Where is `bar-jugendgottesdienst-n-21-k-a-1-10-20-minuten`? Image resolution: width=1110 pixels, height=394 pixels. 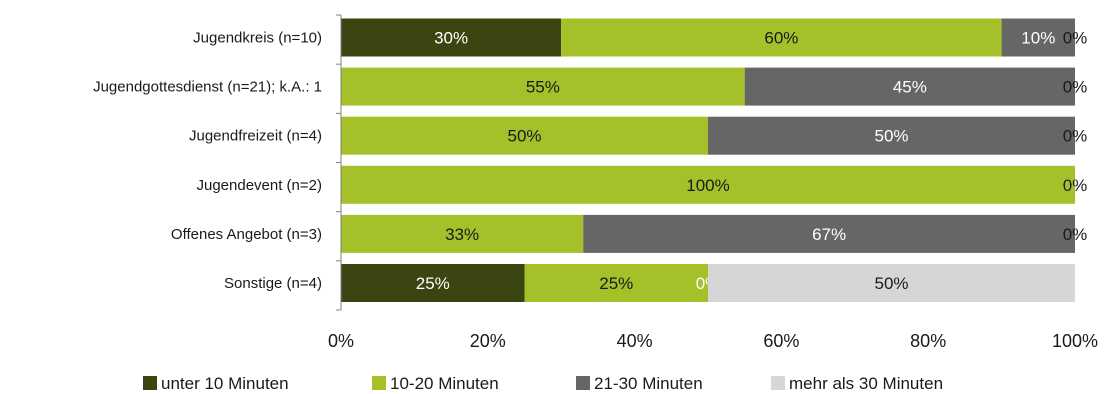 bar-jugendgottesdienst-n-21-k-a-1-10-20-minuten is located at coordinates (543, 86).